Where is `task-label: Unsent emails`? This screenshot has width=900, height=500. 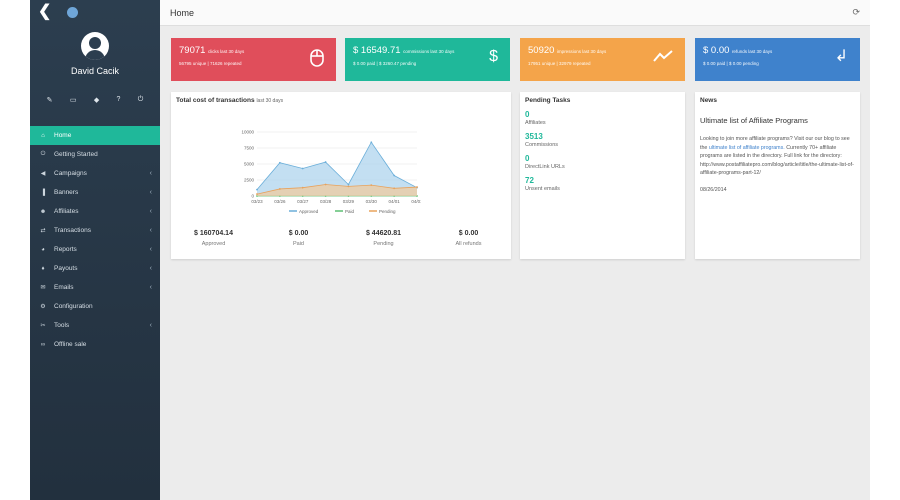 task-label: Unsent emails is located at coordinates (542, 189).